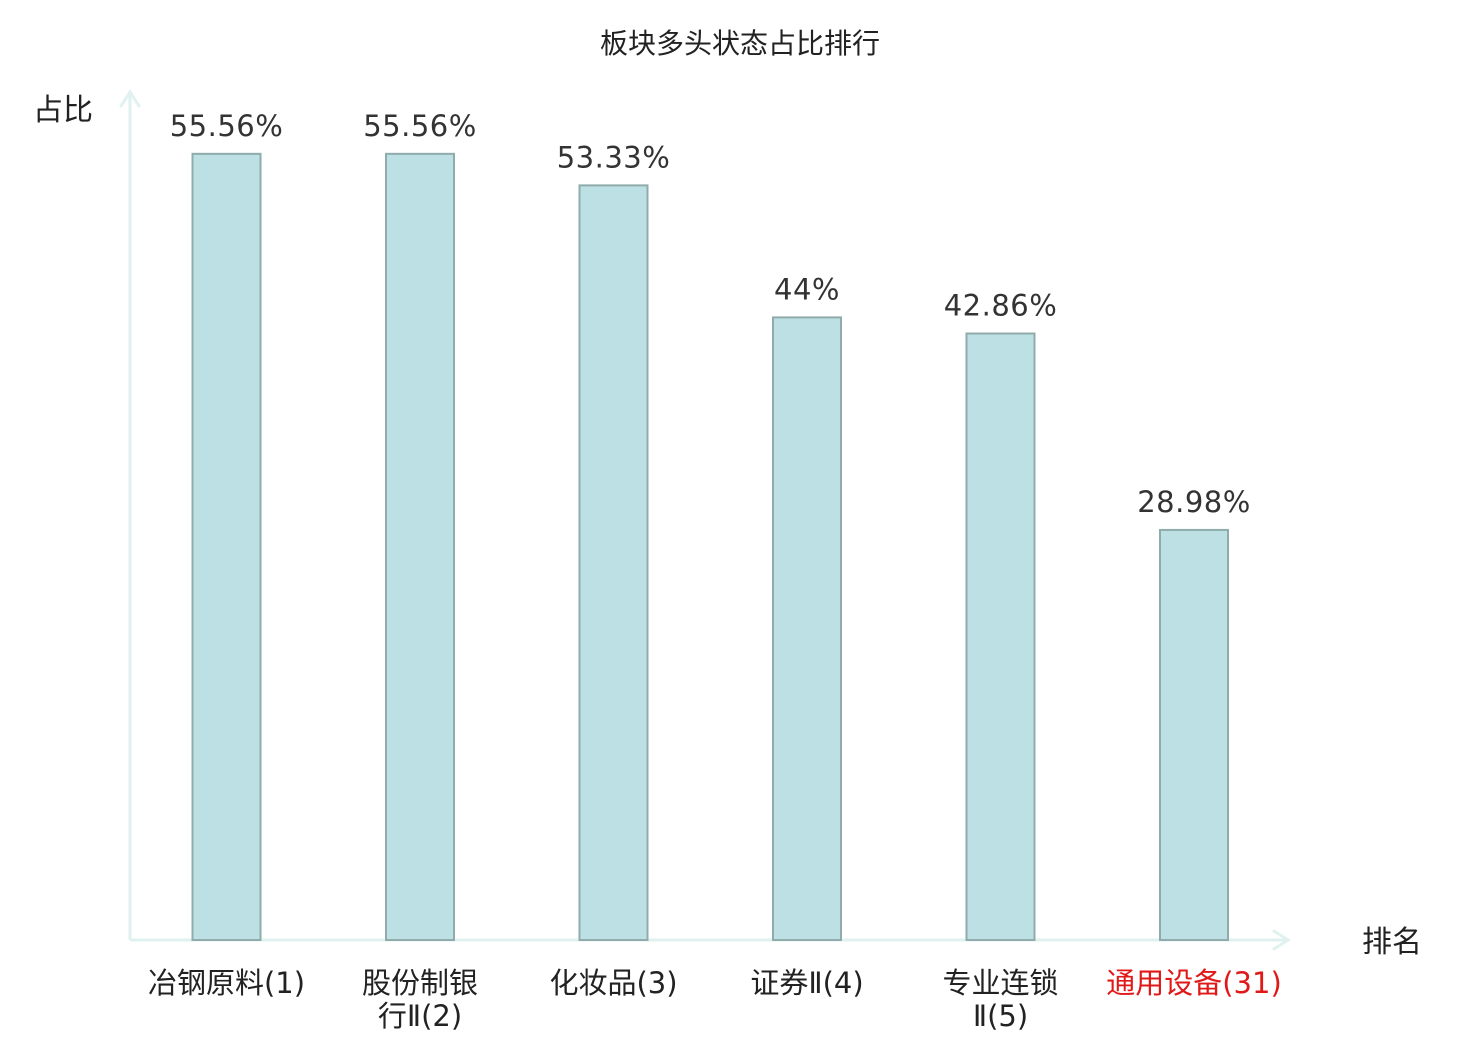 This screenshot has width=1480, height=1040. What do you see at coordinates (1281, 940) in the screenshot?
I see `x-axis-arrow` at bounding box center [1281, 940].